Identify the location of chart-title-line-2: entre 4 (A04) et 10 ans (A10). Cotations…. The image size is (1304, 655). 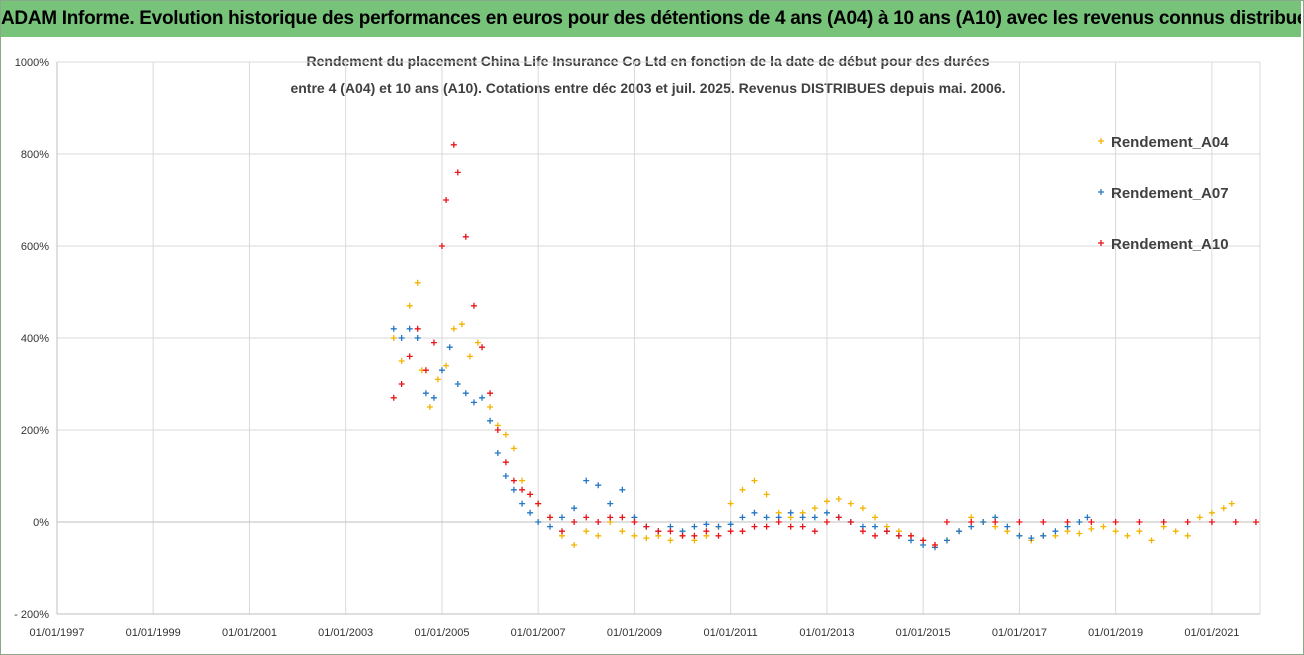
(647, 88).